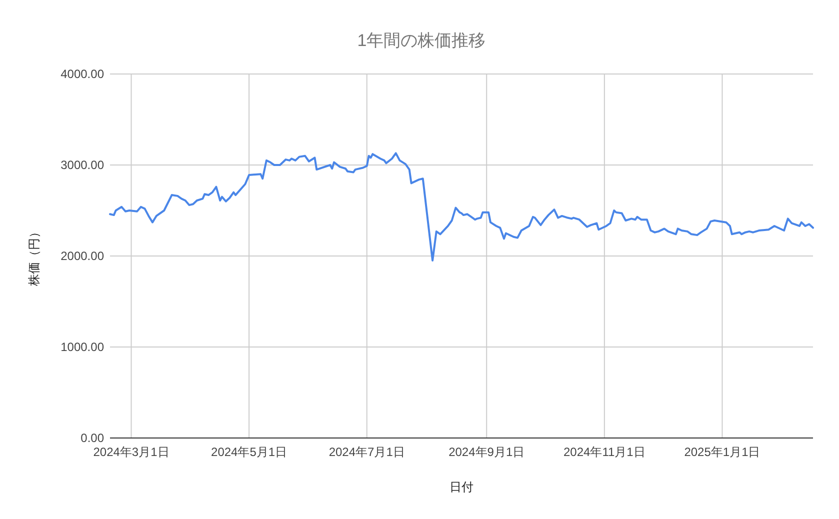  What do you see at coordinates (82, 347) in the screenshot?
I see `y-tick-label: 1000.00` at bounding box center [82, 347].